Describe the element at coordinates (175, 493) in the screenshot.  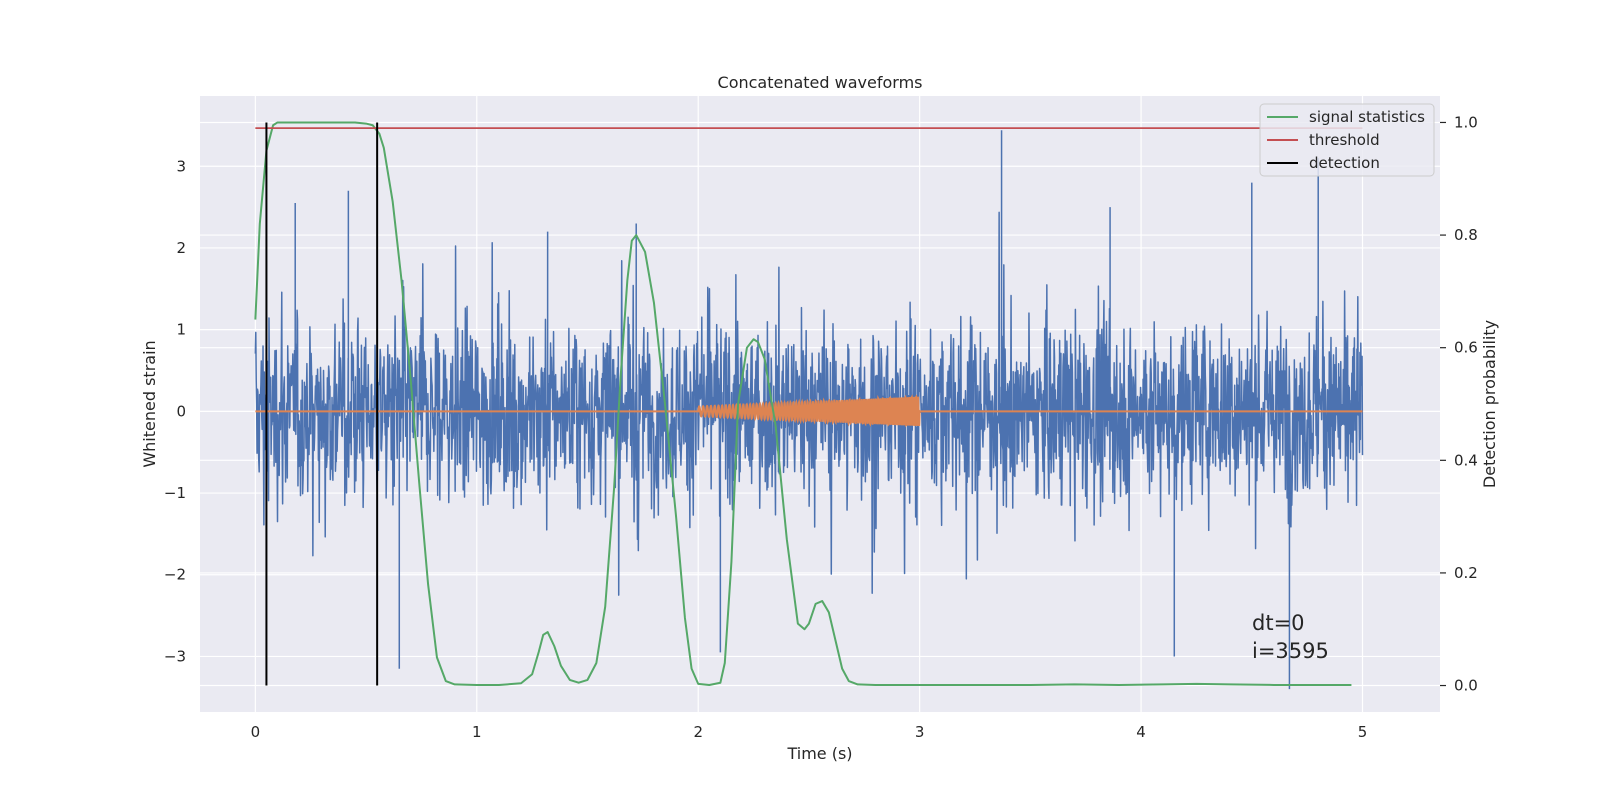
I see `y-tick-label: −1` at that location.